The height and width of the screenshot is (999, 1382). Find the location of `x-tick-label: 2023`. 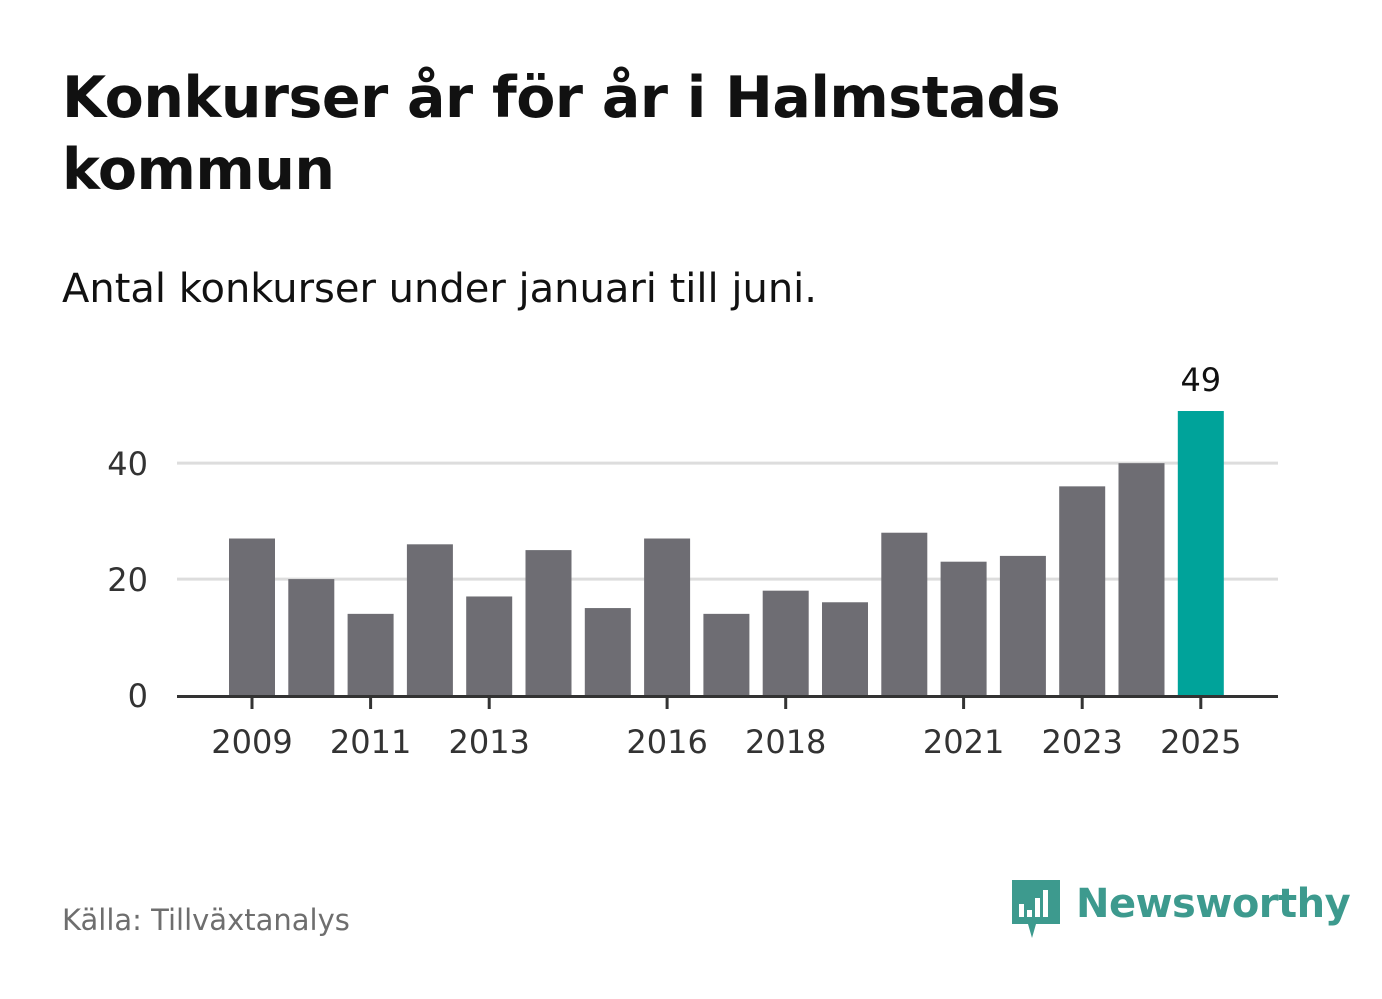

x-tick-label: 2023 is located at coordinates (1081, 742).